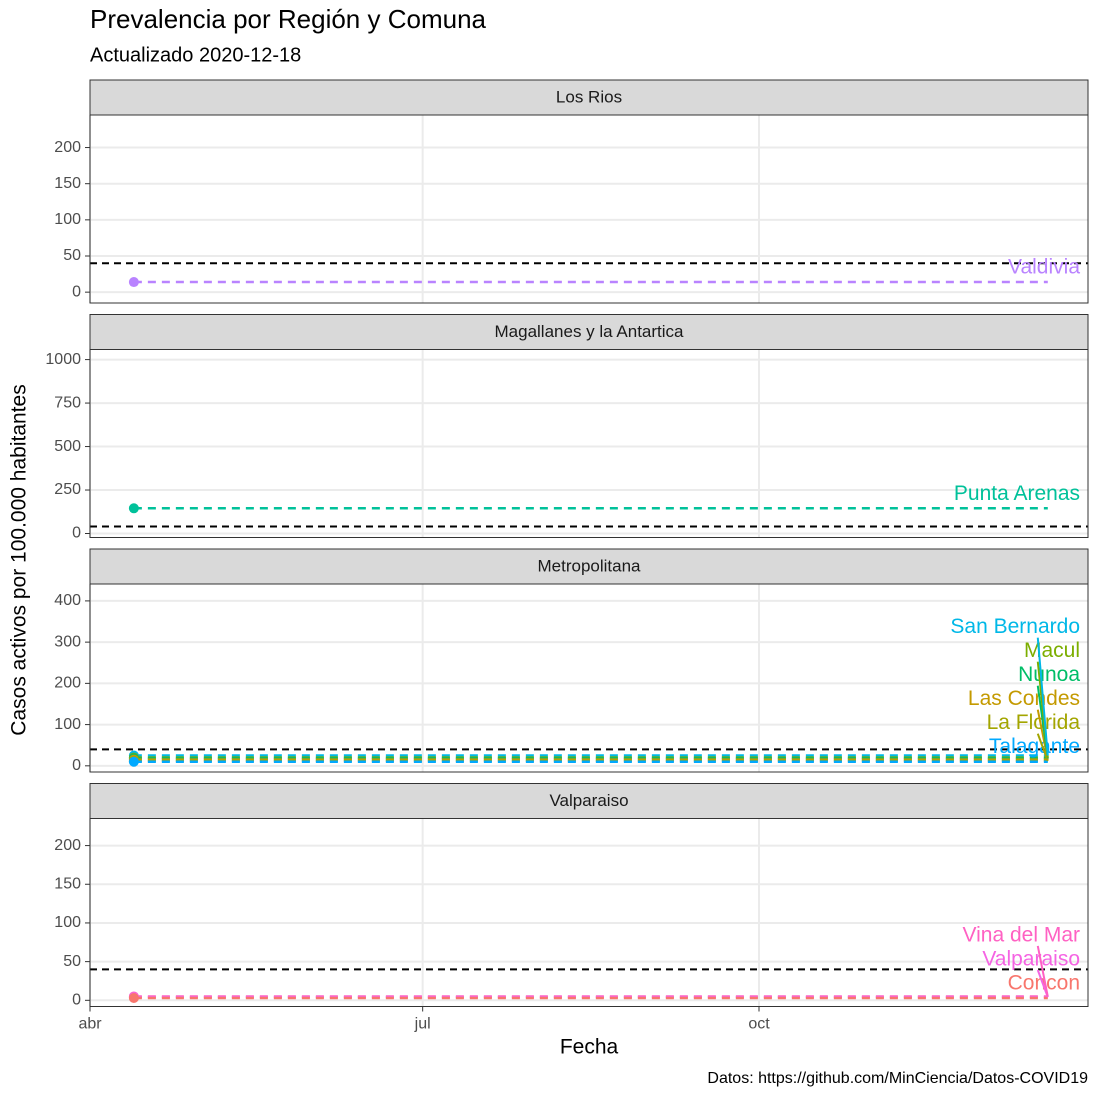 This screenshot has width=1100, height=1100. I want to click on series-label: San Bernardo, so click(1015, 626).